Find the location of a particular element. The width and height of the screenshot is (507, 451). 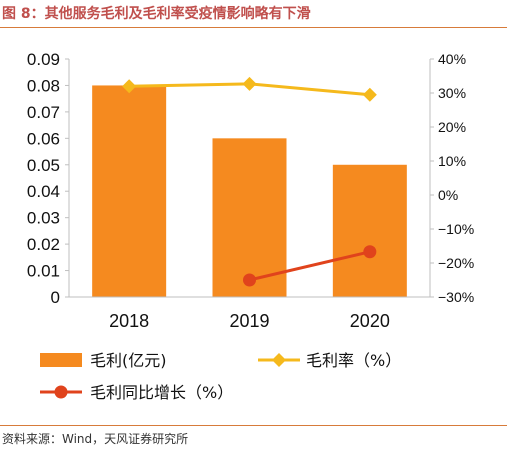

bar-2020 is located at coordinates (369, 230).